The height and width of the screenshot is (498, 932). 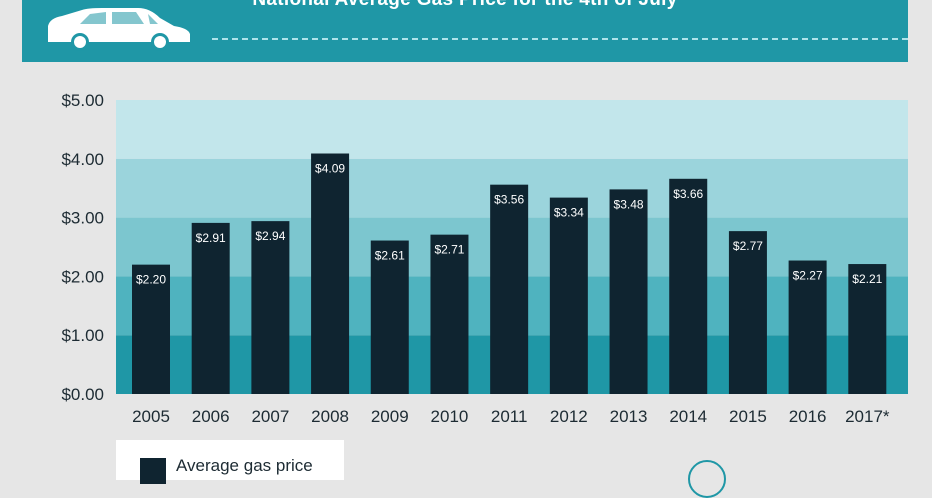 What do you see at coordinates (330, 416) in the screenshot?
I see `x-tick-label: 2008` at bounding box center [330, 416].